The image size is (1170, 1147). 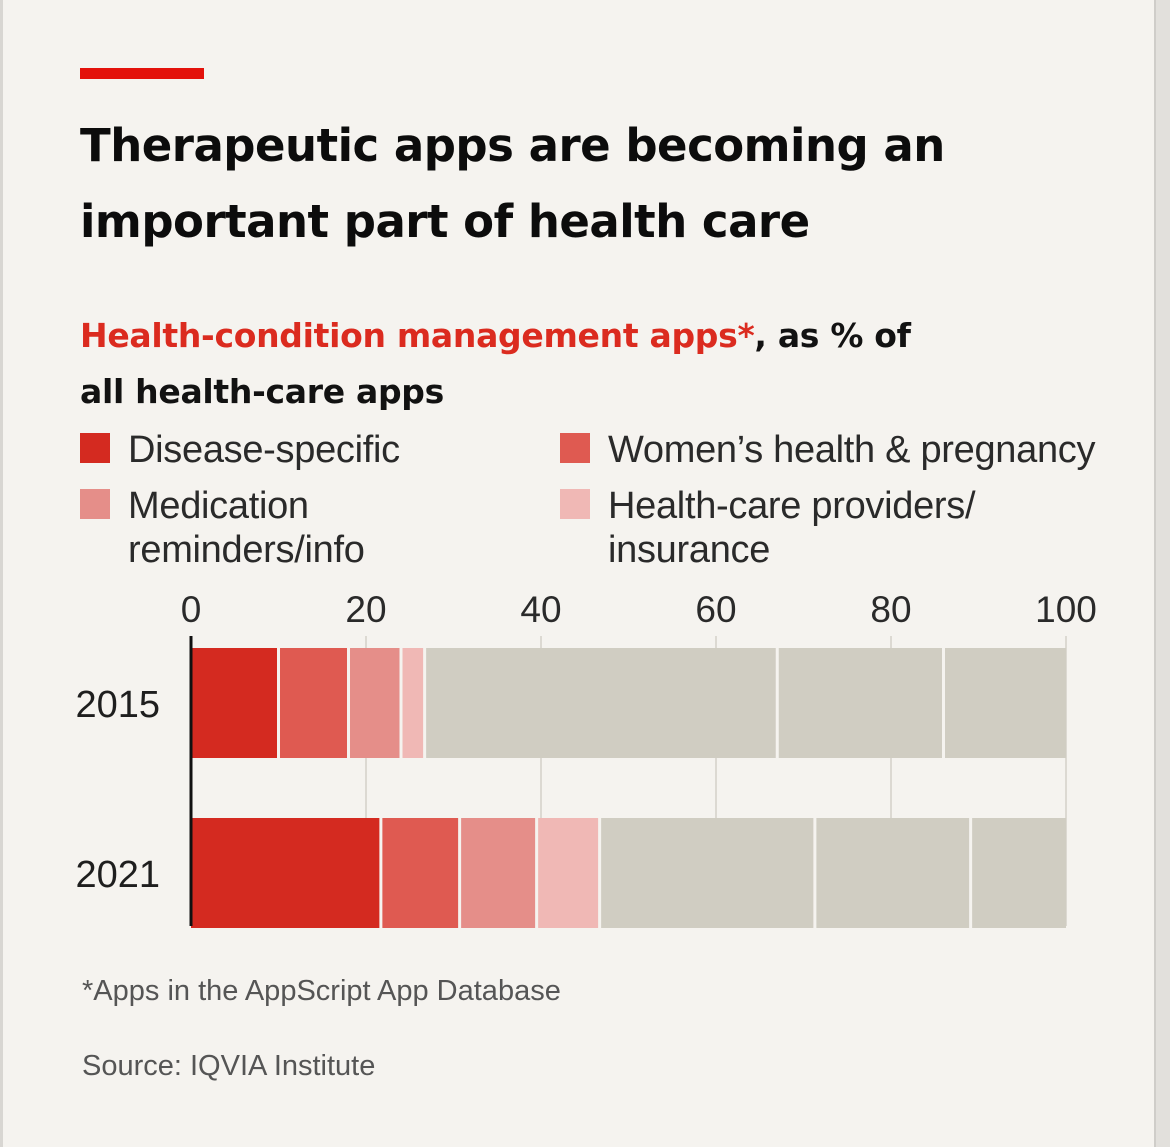 I want to click on legend-label: Disease-specific, so click(x=264, y=450).